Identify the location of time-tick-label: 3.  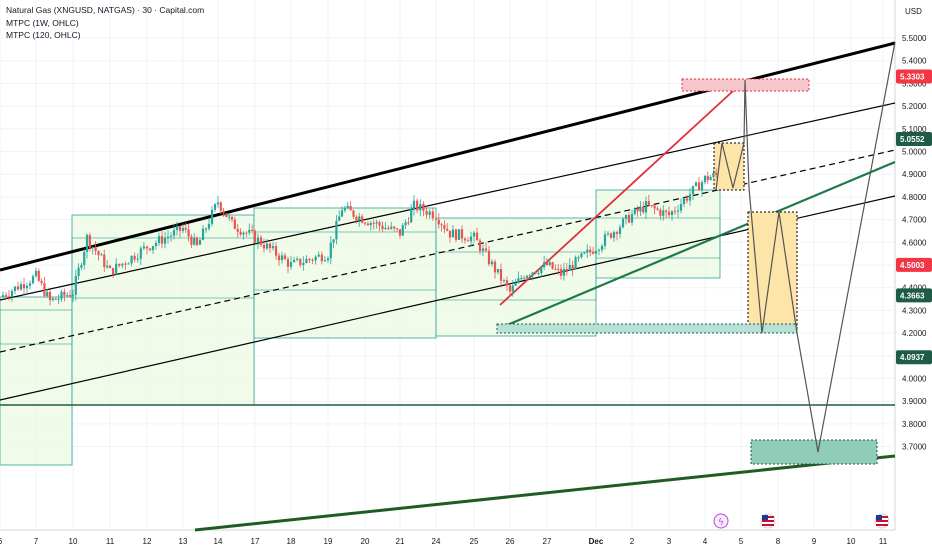
(669, 541).